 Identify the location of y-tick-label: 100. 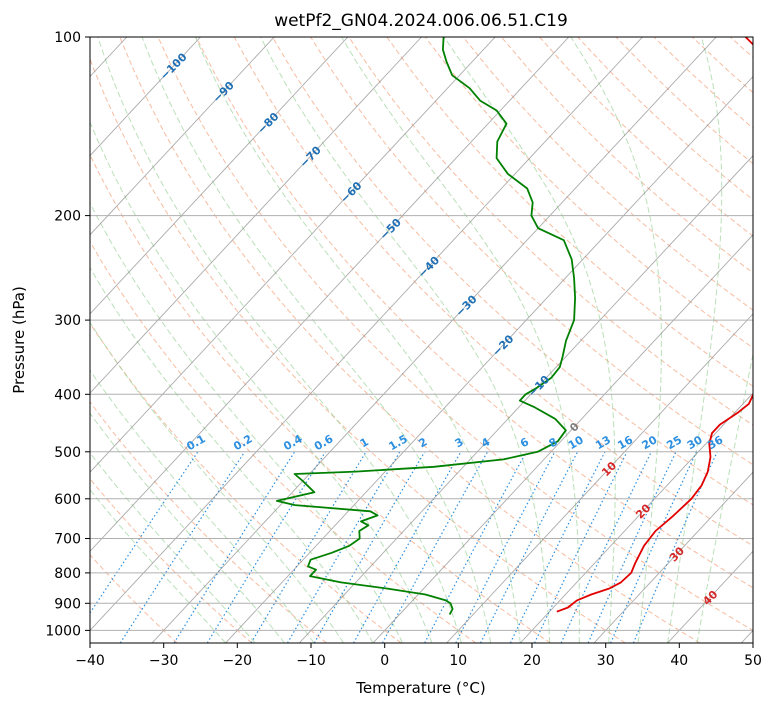
(67, 38).